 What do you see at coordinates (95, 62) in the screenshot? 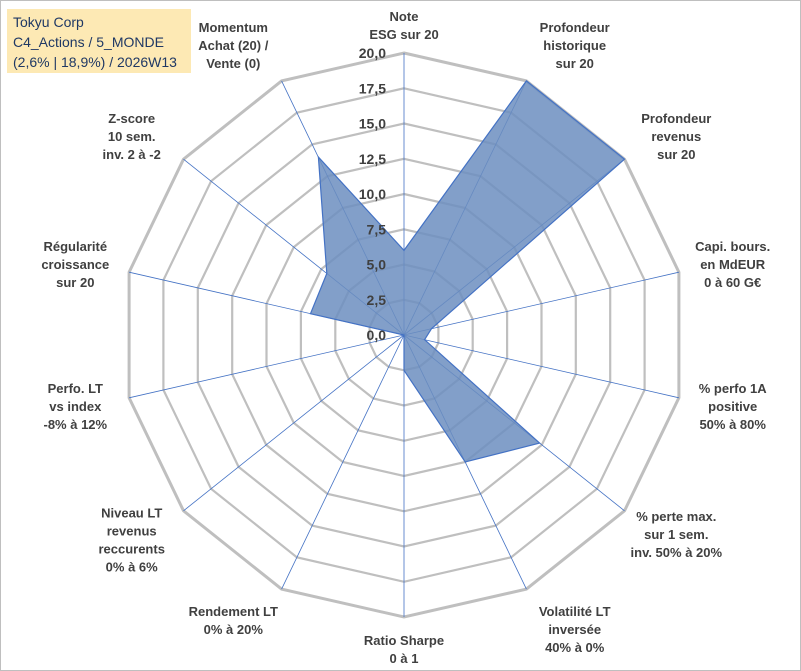
I see `title-line-stats: (2,6% | 18,9%) / 2026W13` at bounding box center [95, 62].